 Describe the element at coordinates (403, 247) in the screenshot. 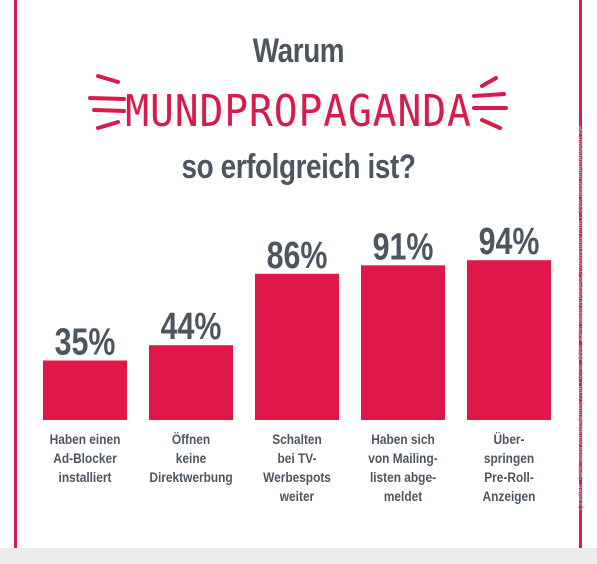

I see `bar-value-4: 91%` at that location.